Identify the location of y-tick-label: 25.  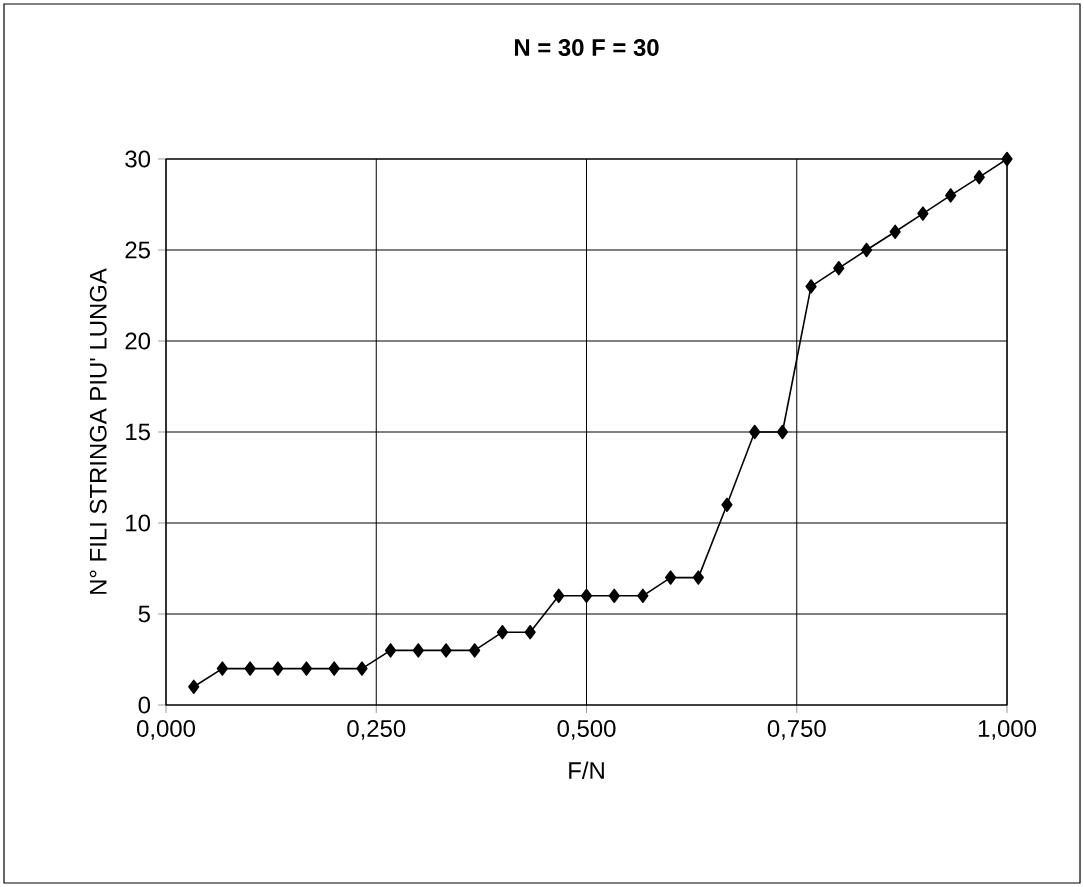
(137, 250).